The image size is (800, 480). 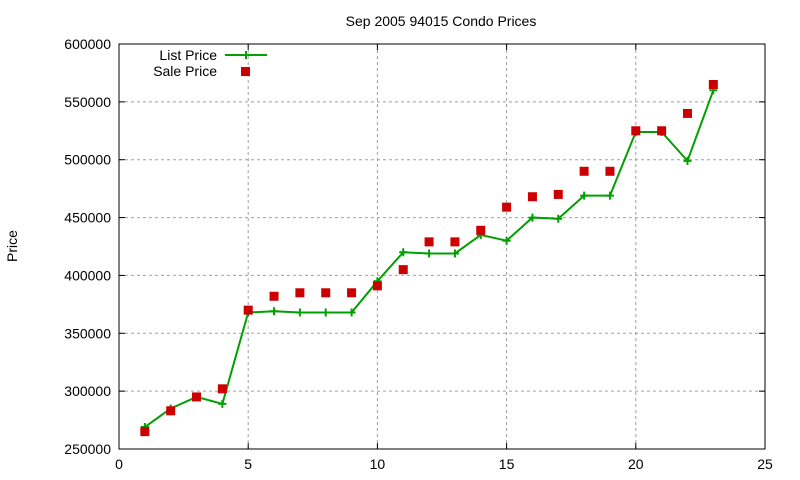 What do you see at coordinates (441, 21) in the screenshot?
I see `chart-title: Sep 2005 94015 Condo Prices` at bounding box center [441, 21].